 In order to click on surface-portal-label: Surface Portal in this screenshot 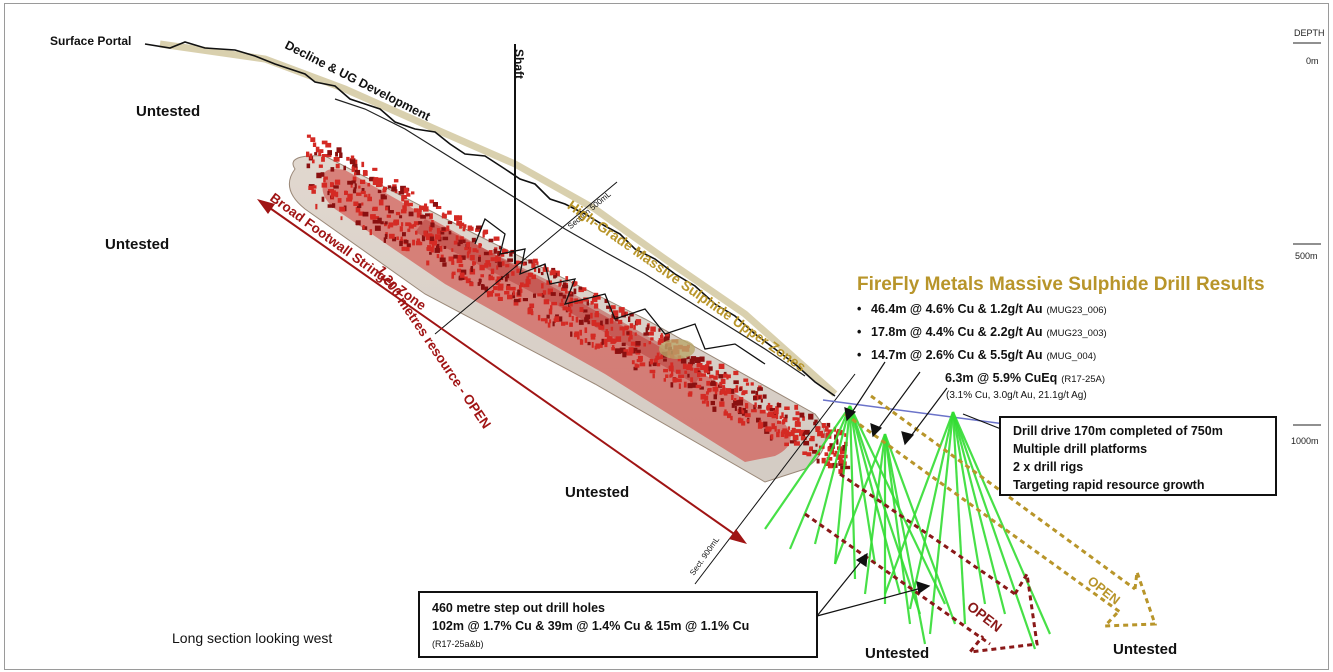, I will do `click(91, 41)`.